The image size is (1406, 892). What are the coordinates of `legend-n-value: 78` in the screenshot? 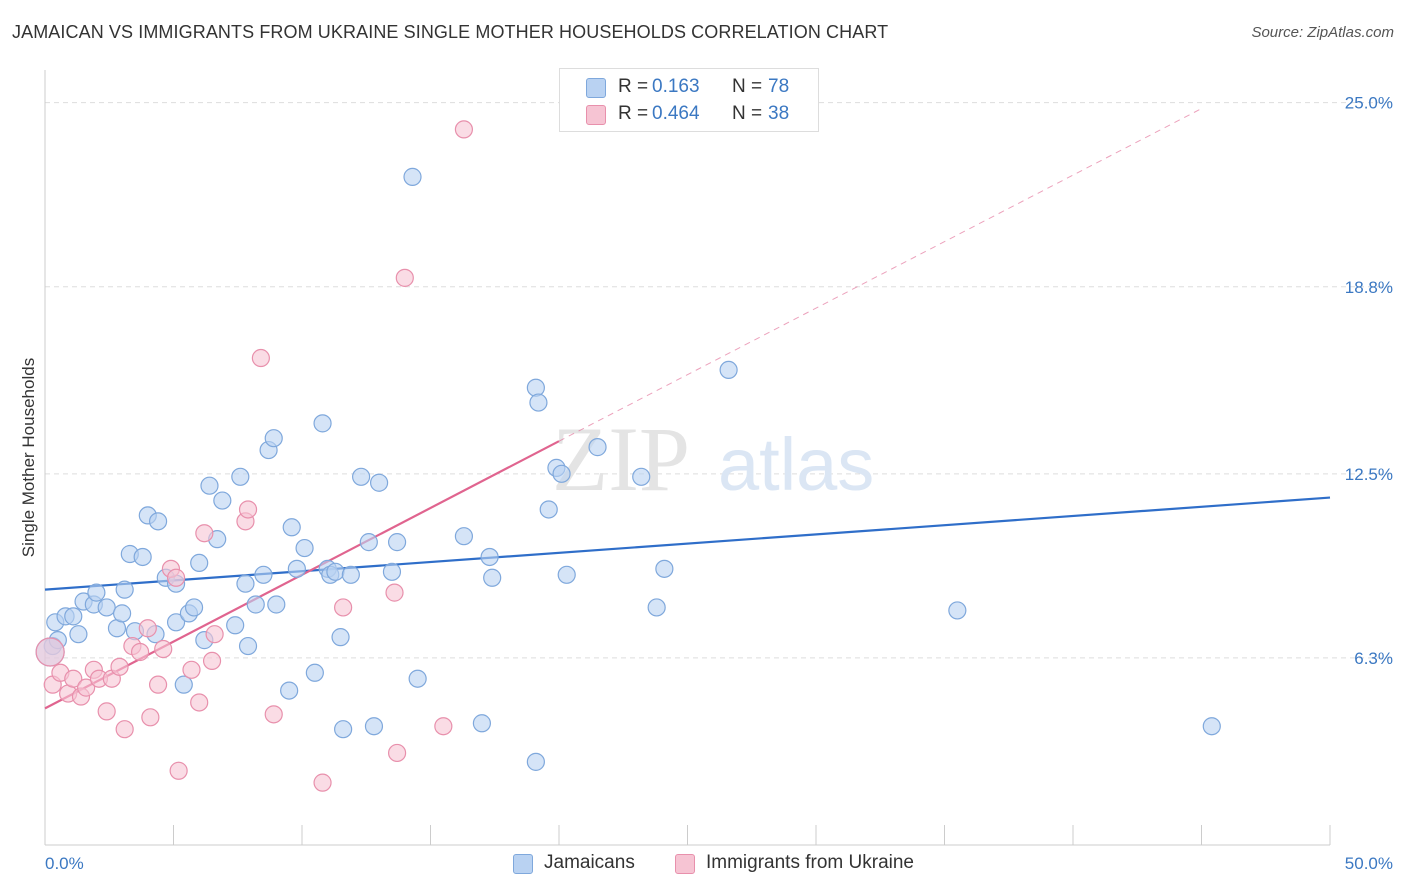 It's located at (779, 86).